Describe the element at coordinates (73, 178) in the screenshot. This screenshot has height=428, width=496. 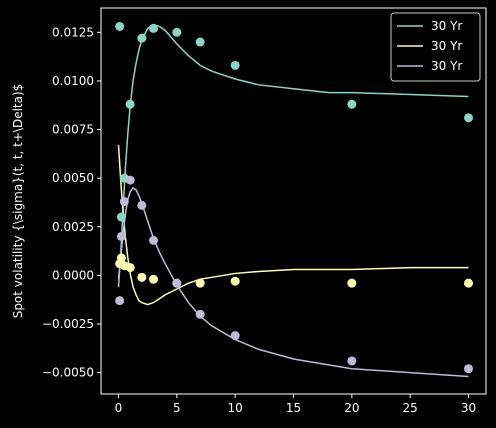
I see `y-tick-label: 0.0050` at that location.